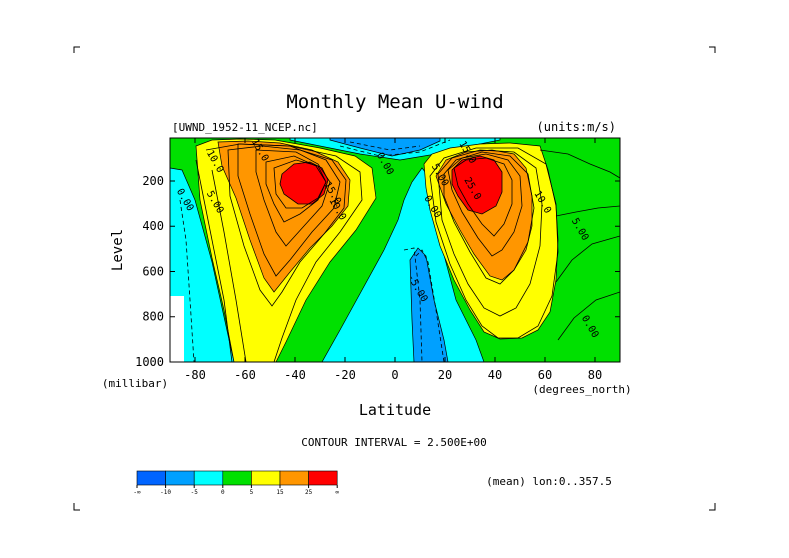 The width and height of the screenshot is (789, 558). I want to click on x-axis-unit: (degrees_north), so click(581, 389).